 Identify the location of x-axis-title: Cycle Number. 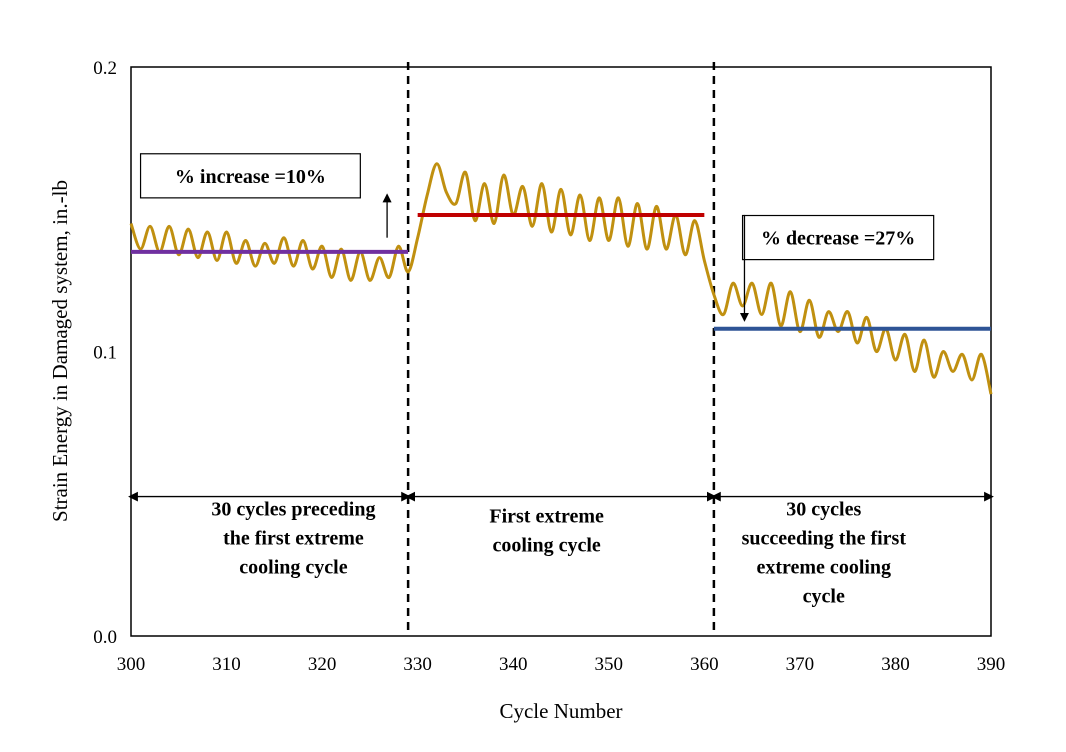
(560, 711).